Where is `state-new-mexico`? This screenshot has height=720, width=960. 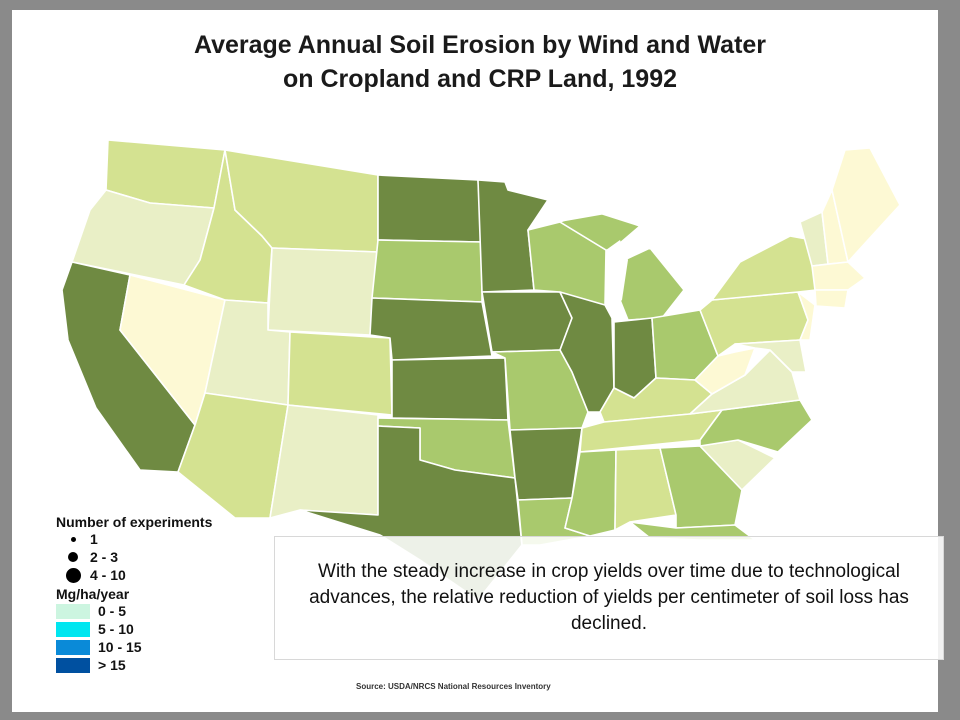
state-new-mexico is located at coordinates (324, 461).